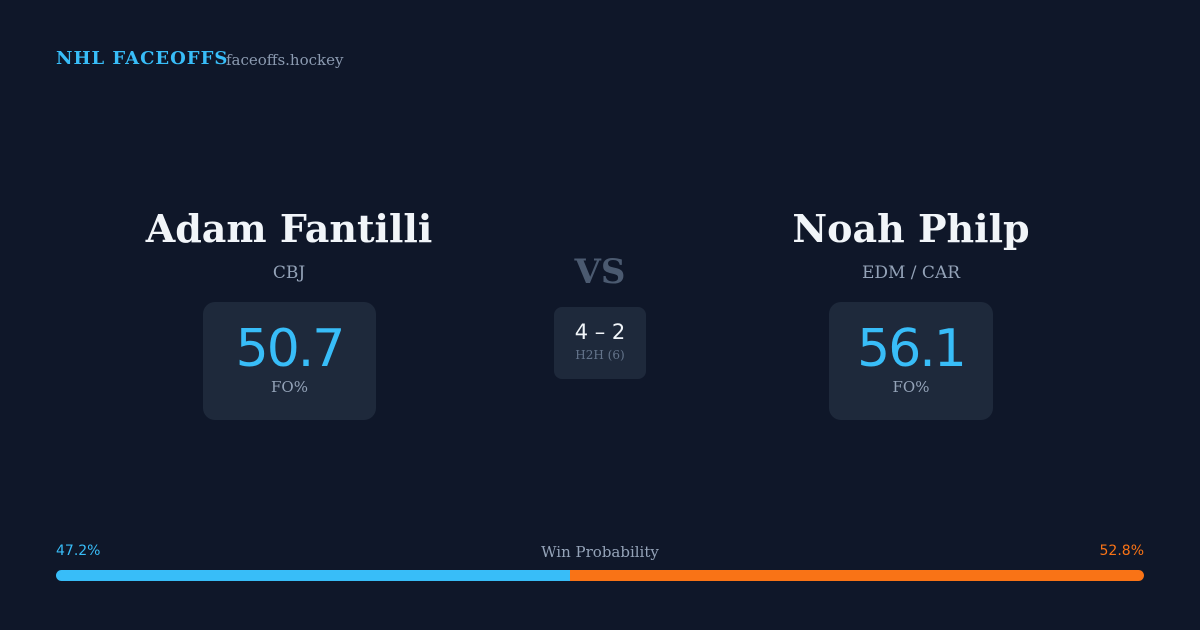 The height and width of the screenshot is (630, 1200). What do you see at coordinates (289, 228) in the screenshot?
I see `player-name: Adam Fantilli` at bounding box center [289, 228].